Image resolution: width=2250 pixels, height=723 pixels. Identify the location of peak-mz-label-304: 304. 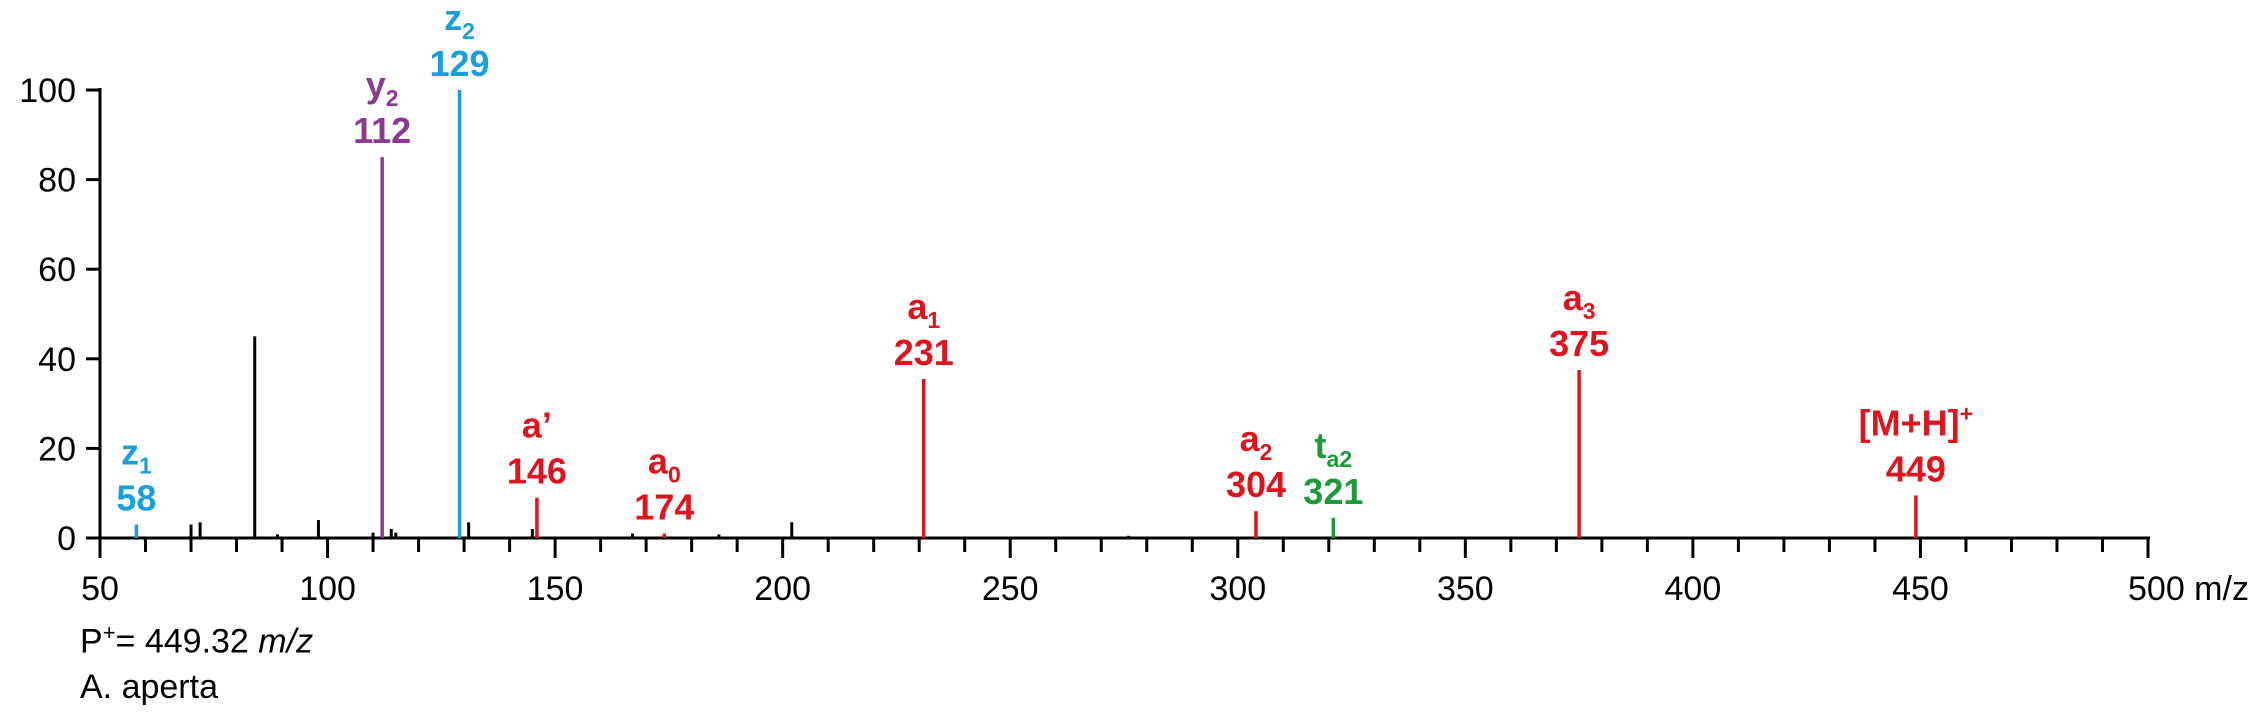
(1256, 484).